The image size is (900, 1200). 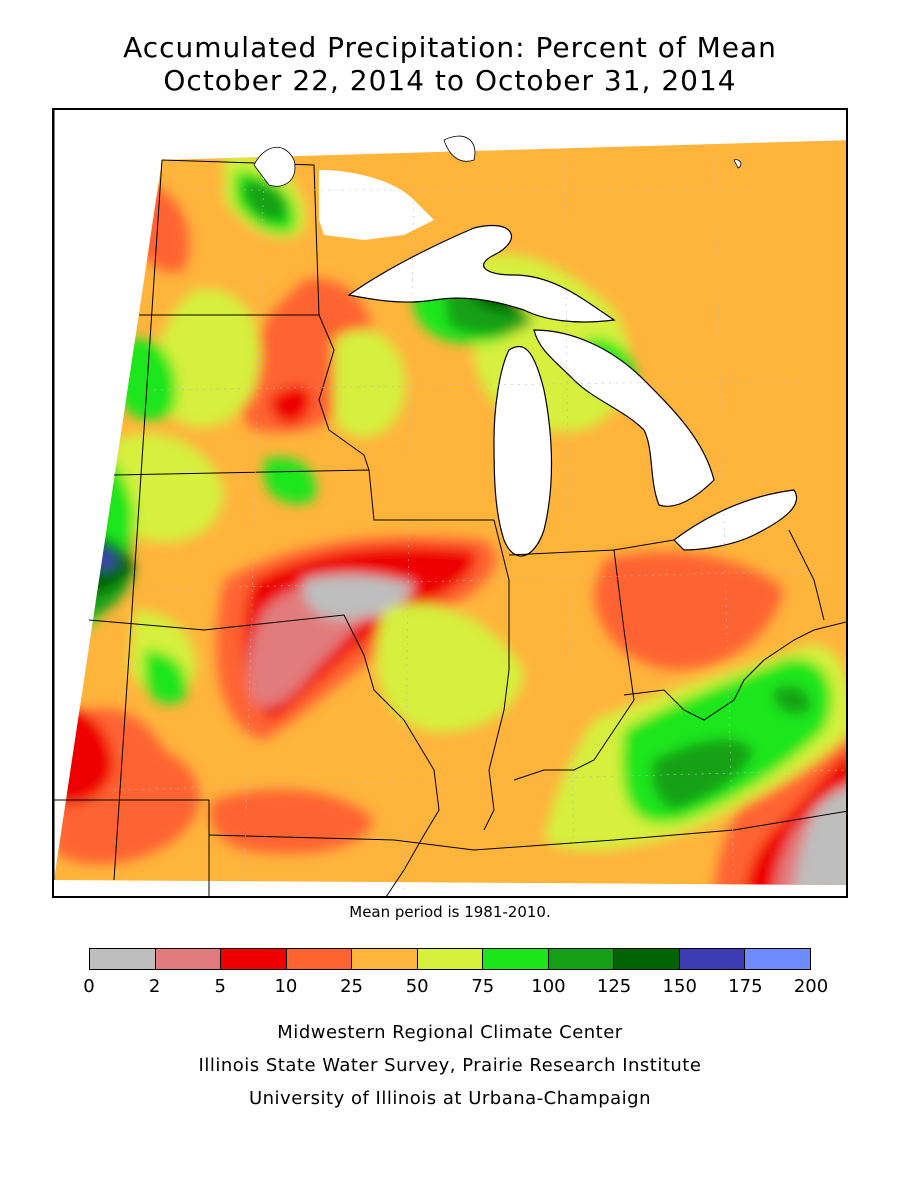 I want to click on great-lakes, so click(x=572, y=390).